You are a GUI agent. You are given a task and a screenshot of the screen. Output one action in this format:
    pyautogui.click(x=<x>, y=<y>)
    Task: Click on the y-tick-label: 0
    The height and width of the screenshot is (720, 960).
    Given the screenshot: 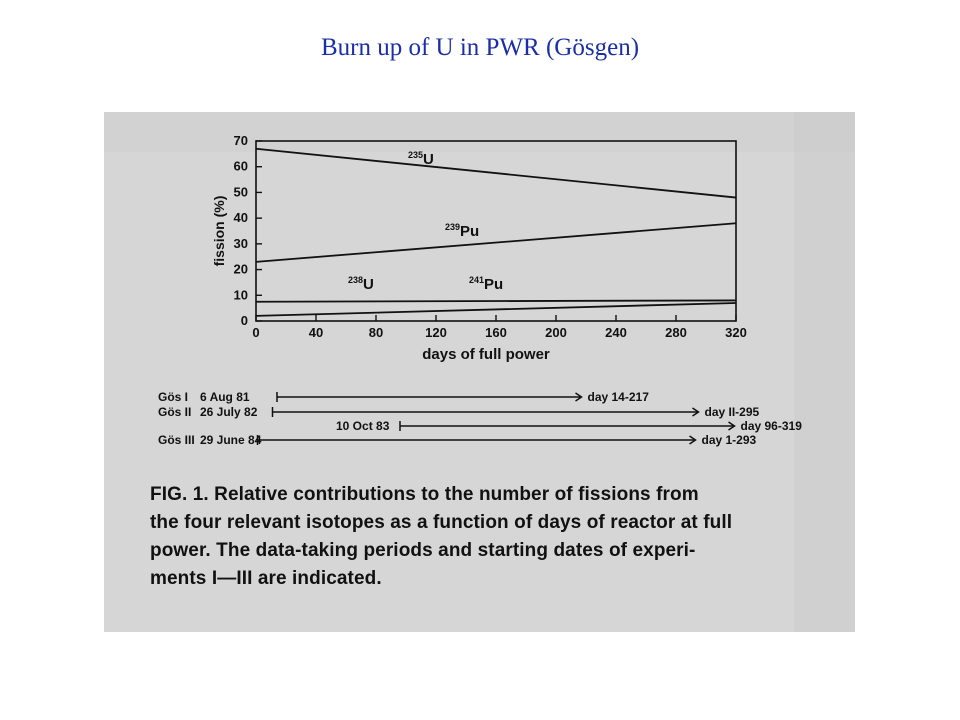 What is the action you would take?
    pyautogui.click(x=244, y=320)
    